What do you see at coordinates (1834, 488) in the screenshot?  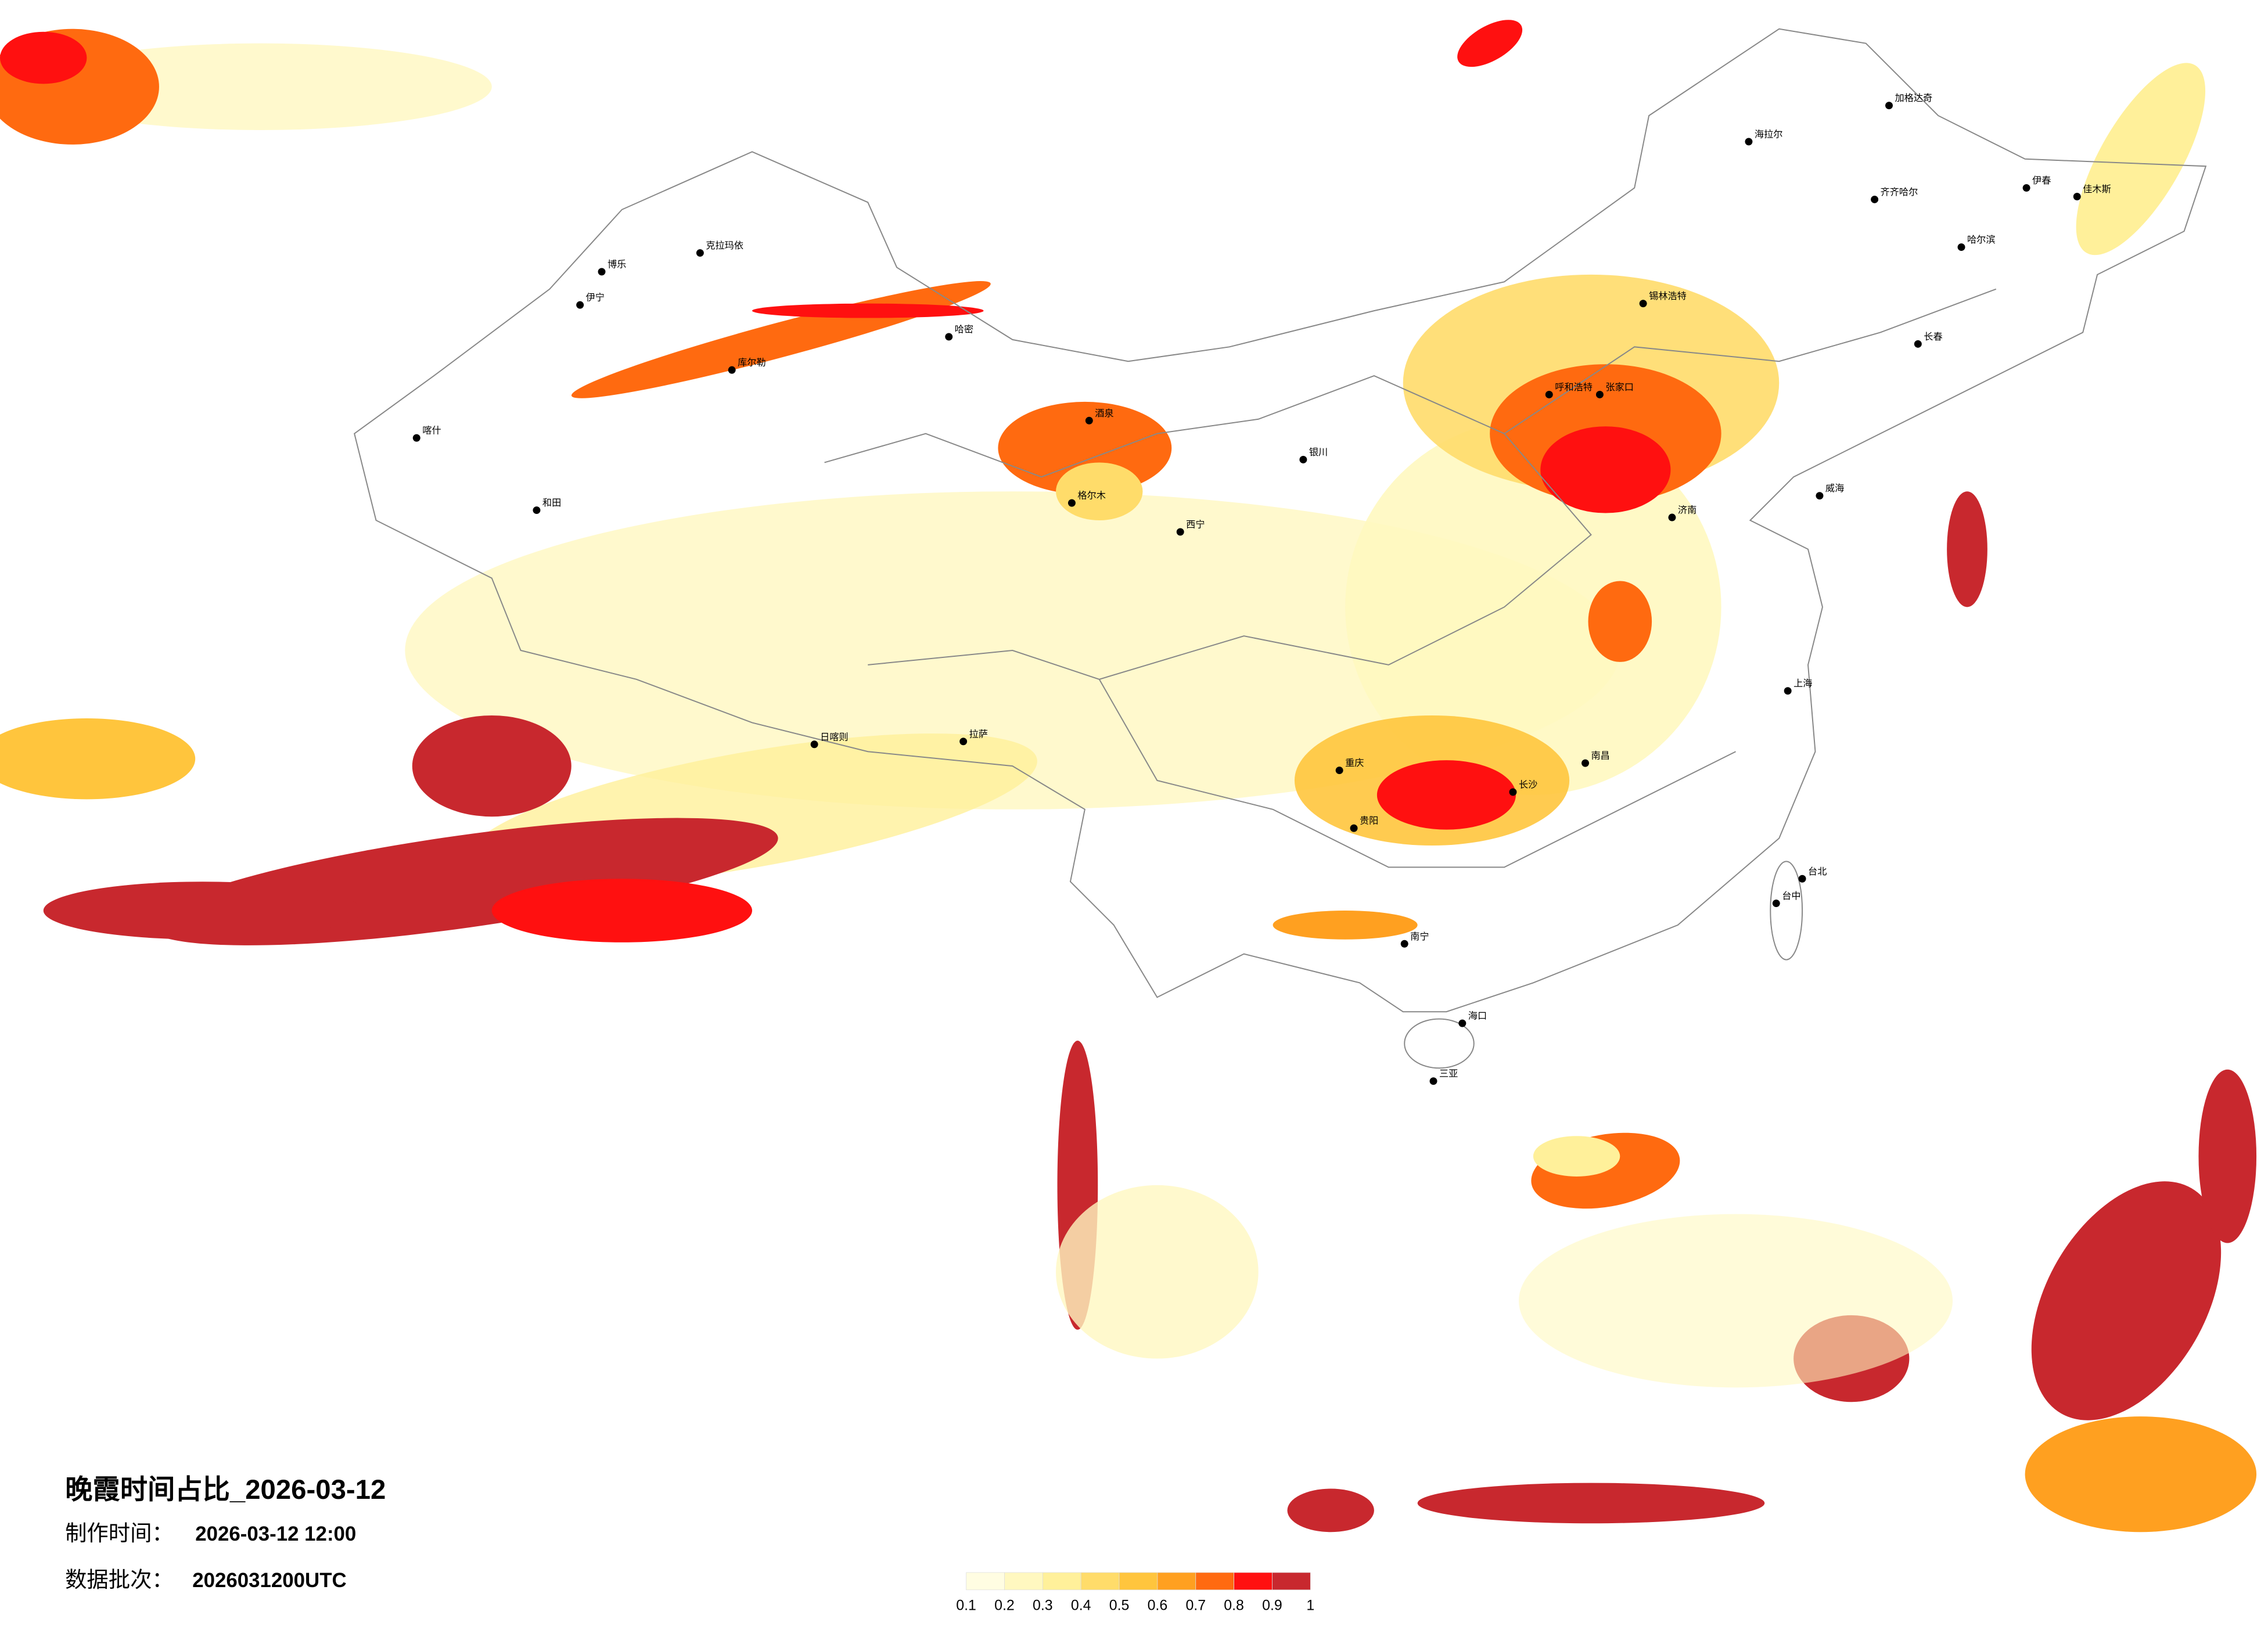 I see `city-label: 威海` at bounding box center [1834, 488].